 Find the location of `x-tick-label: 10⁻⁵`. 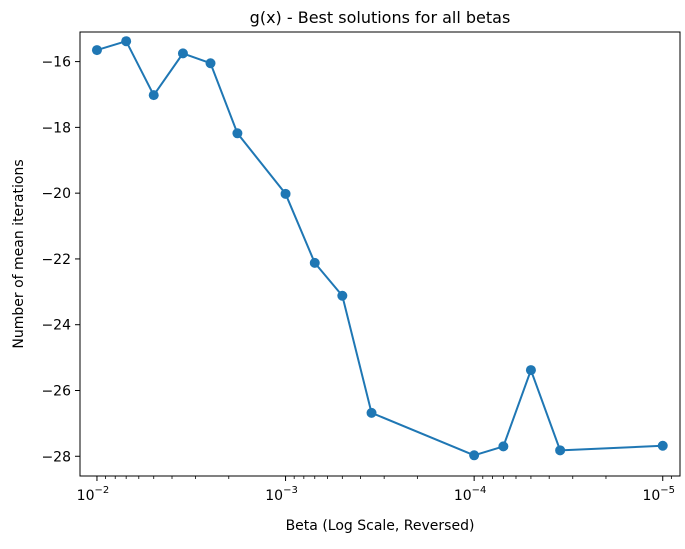

x-tick-label: 10⁻⁵ is located at coordinates (658, 494).